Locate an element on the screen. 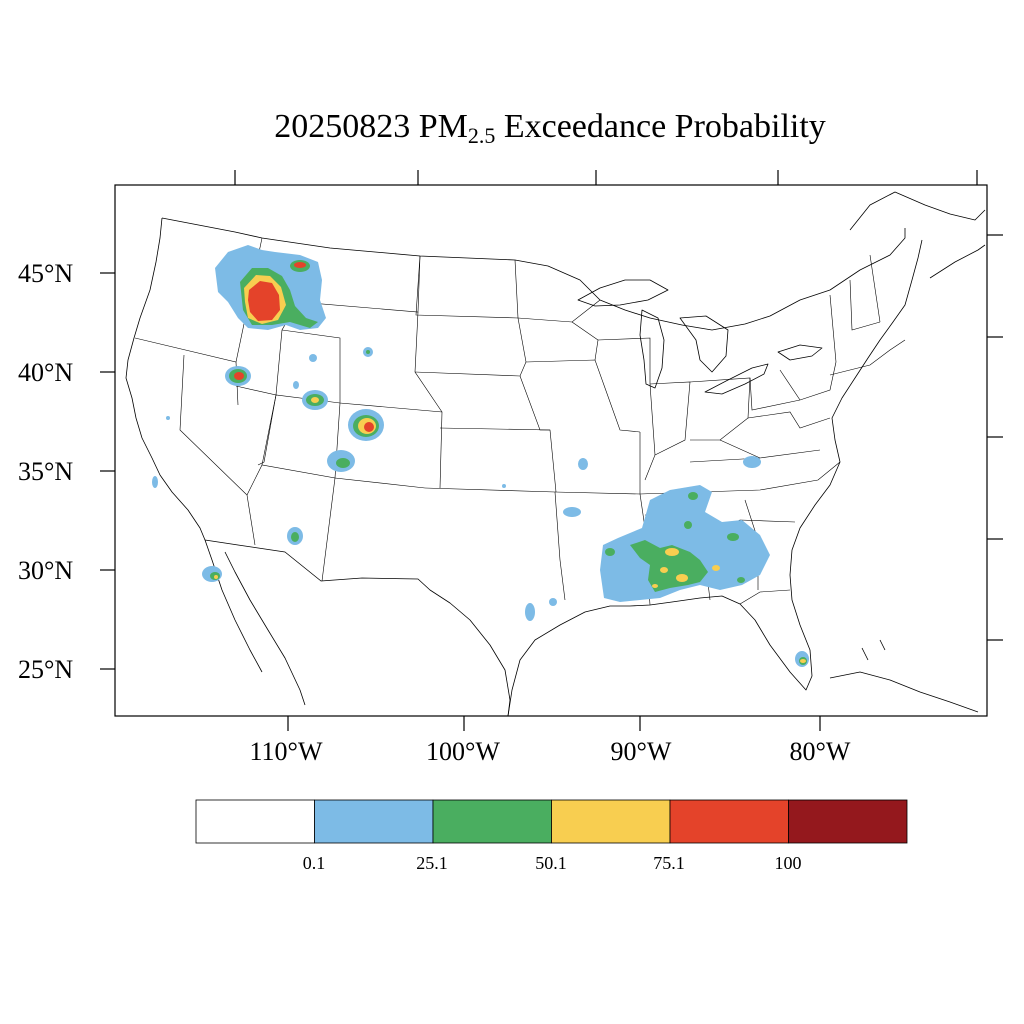 Image resolution: width=1024 pixels, height=1024 pixels. plume-southeast-high2 is located at coordinates (664, 570).